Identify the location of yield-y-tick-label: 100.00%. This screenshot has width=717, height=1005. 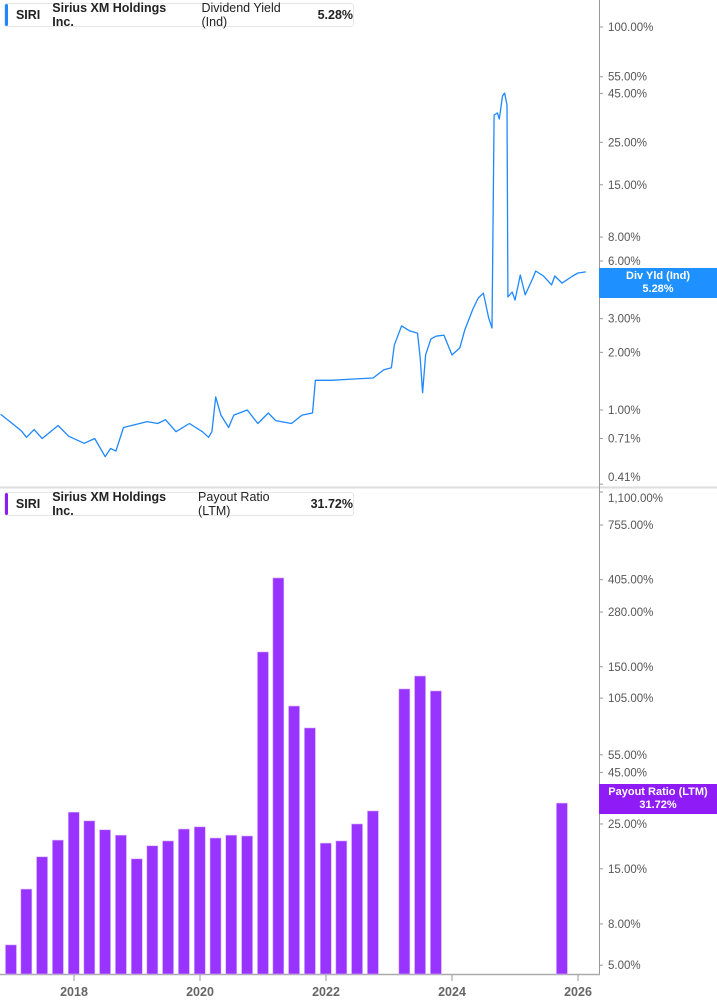
(630, 28).